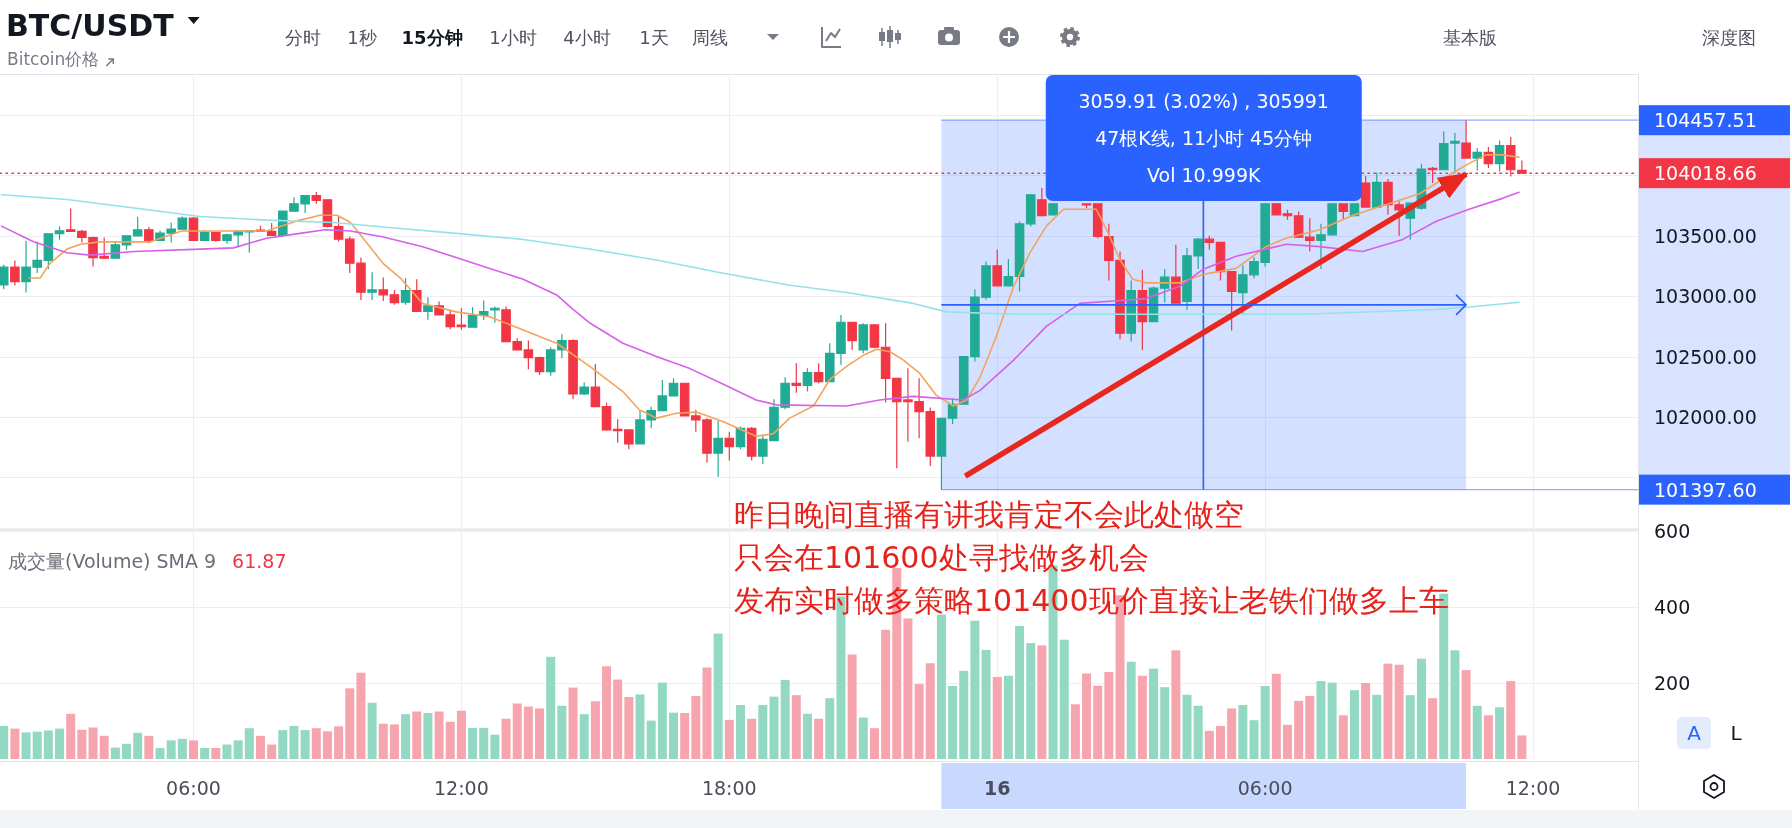 This screenshot has width=1792, height=828. Describe the element at coordinates (1204, 175) in the screenshot. I see `annotation: Vol 10.999K` at that location.